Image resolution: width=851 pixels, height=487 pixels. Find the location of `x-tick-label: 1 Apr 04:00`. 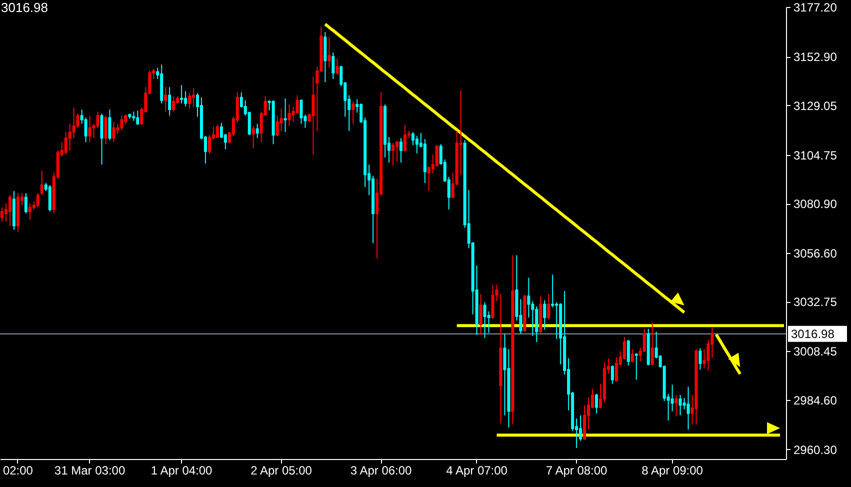

x-tick-label: 1 Apr 04:00 is located at coordinates (181, 471).